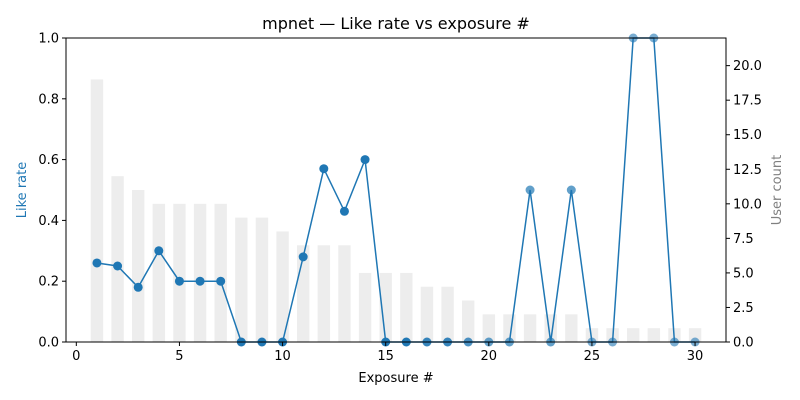 Image resolution: width=800 pixels, height=400 pixels. What do you see at coordinates (179, 356) in the screenshot?
I see `x-tick-label: 5` at bounding box center [179, 356].